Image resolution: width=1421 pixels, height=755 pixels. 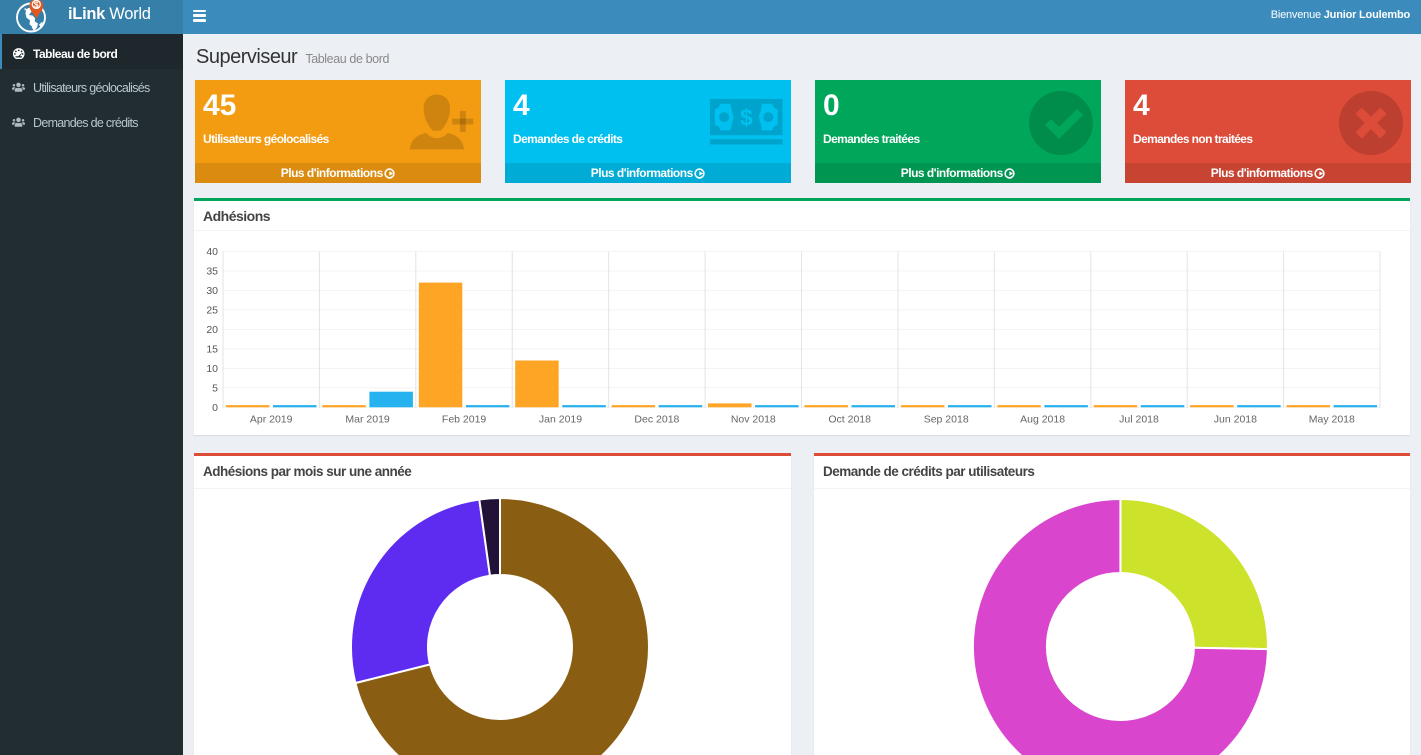 I want to click on svg-text: 20, so click(x=212, y=330).